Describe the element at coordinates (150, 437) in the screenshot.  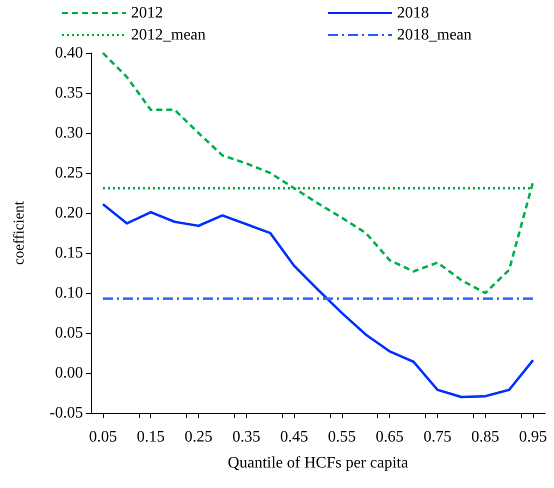
I see `x-tick-label: 0.15` at that location.